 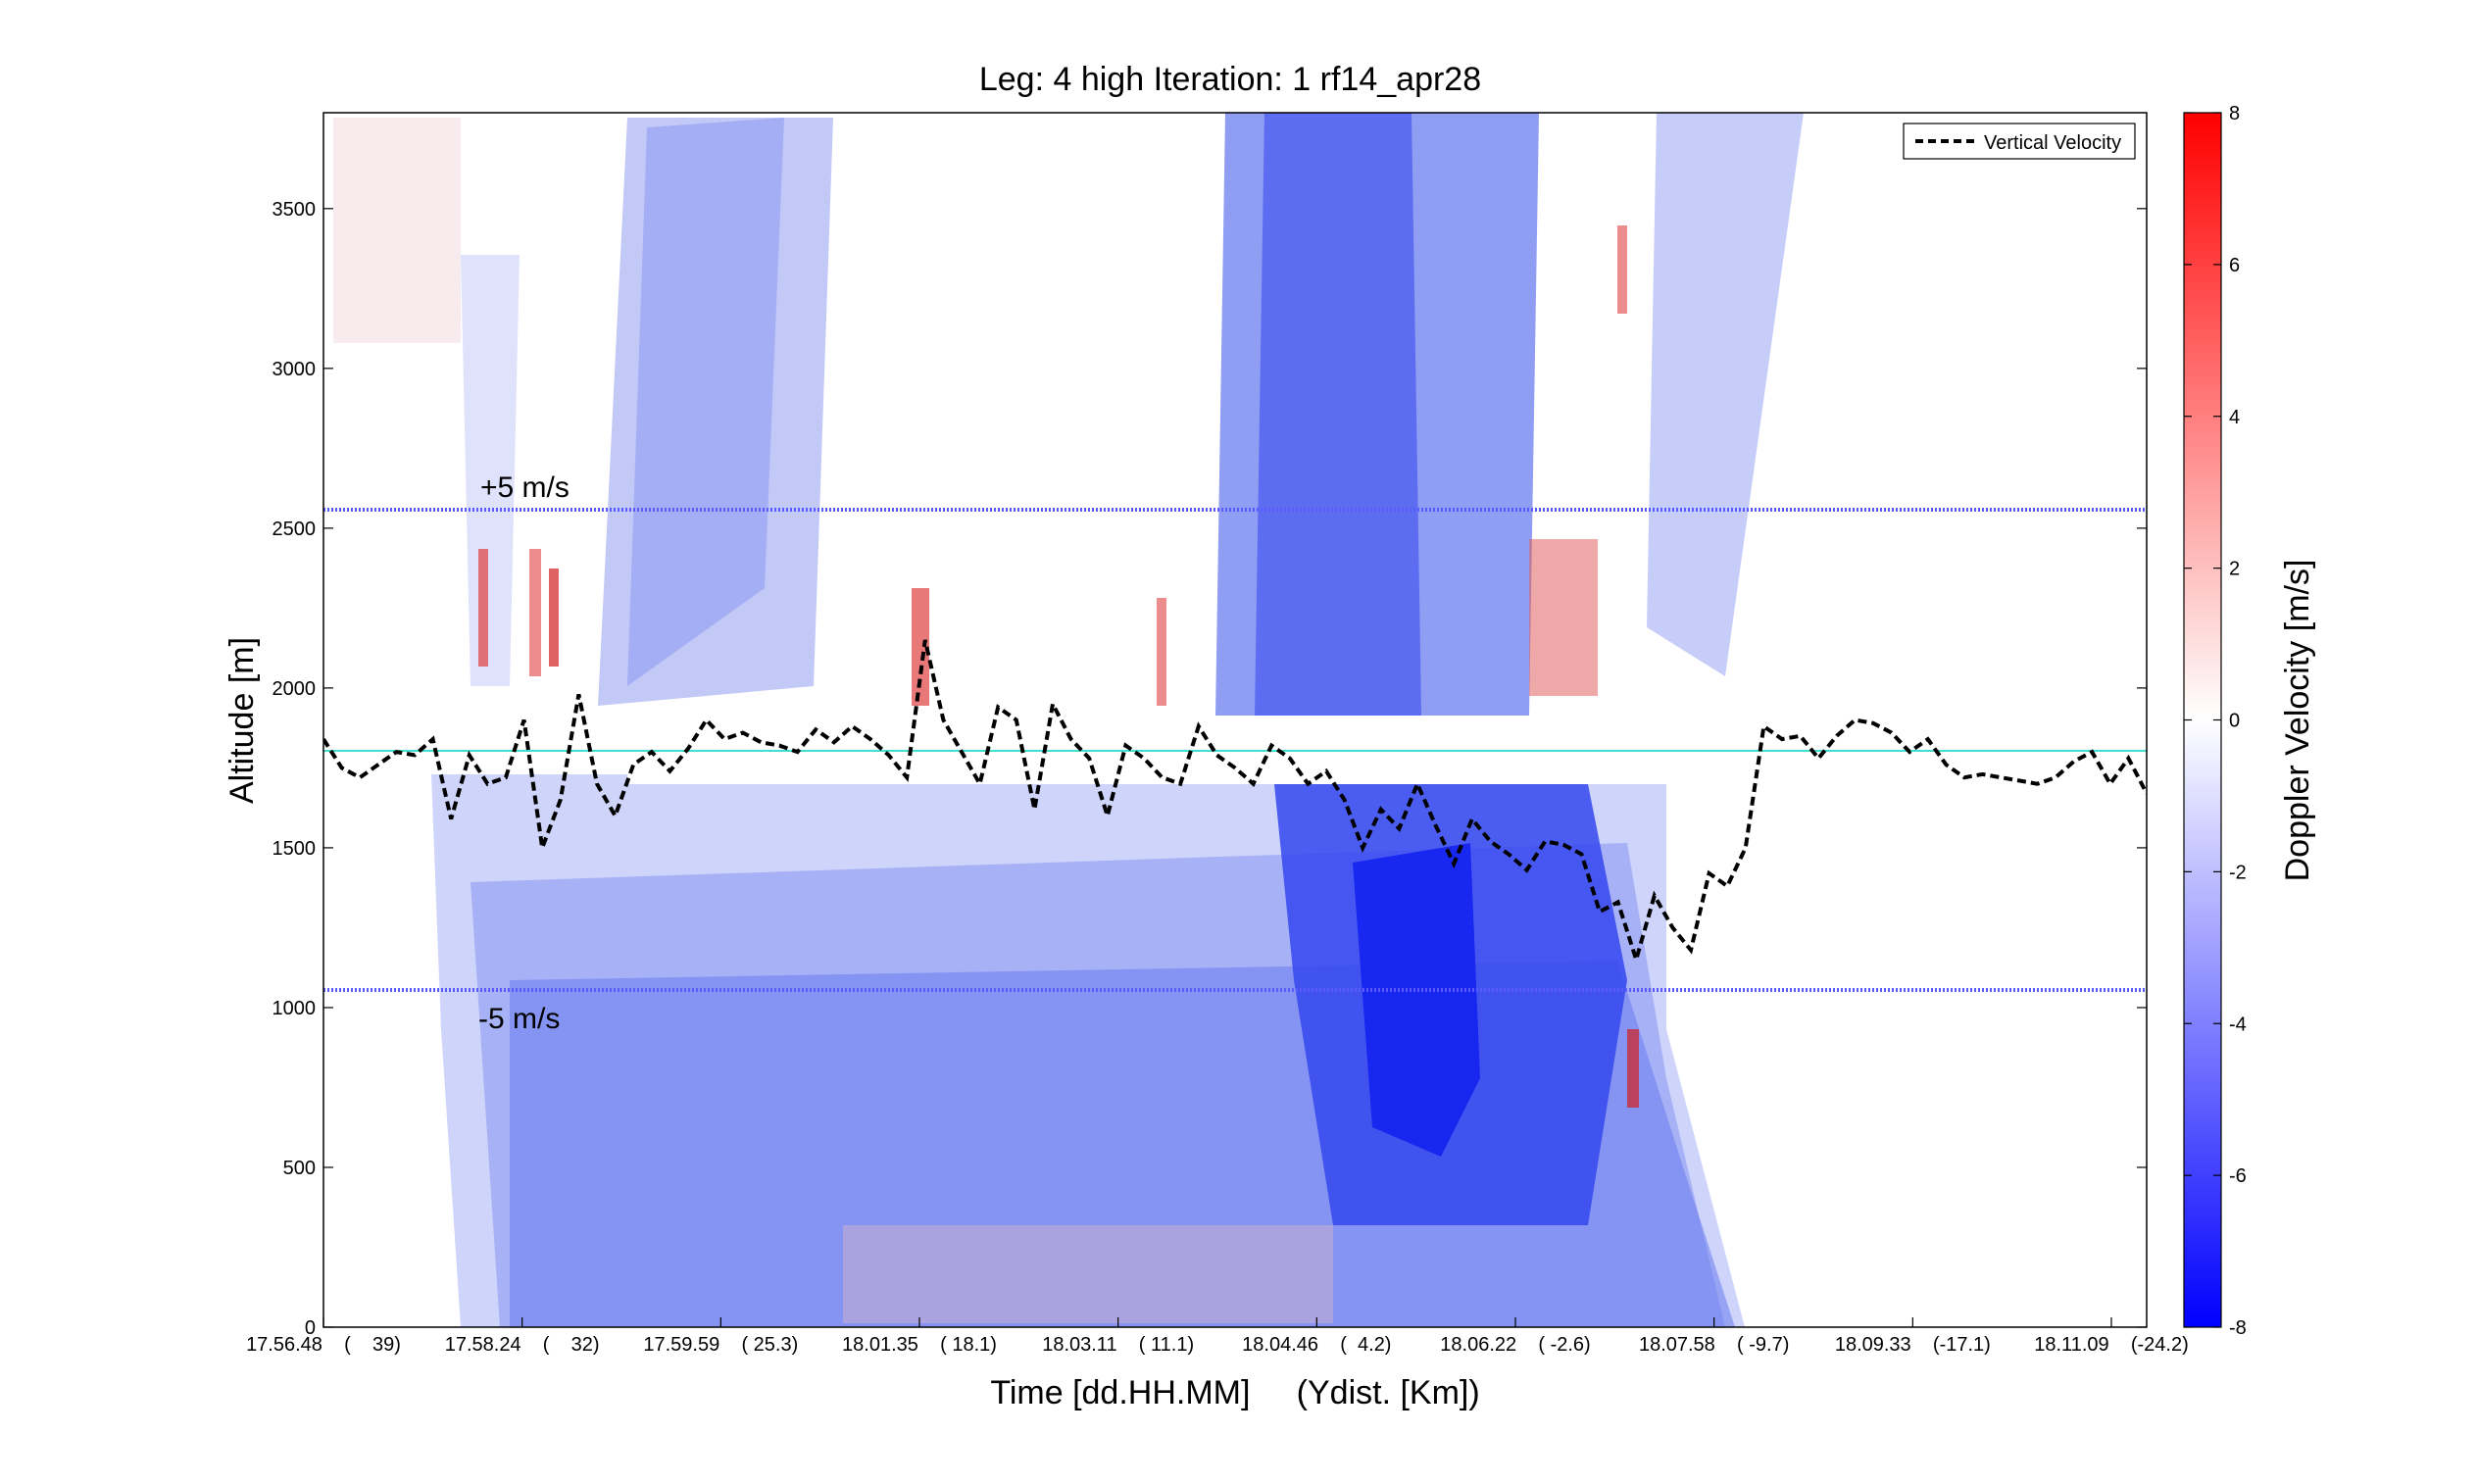 What do you see at coordinates (2052, 143) in the screenshot?
I see `legend-entry: Vertical Velocity` at bounding box center [2052, 143].